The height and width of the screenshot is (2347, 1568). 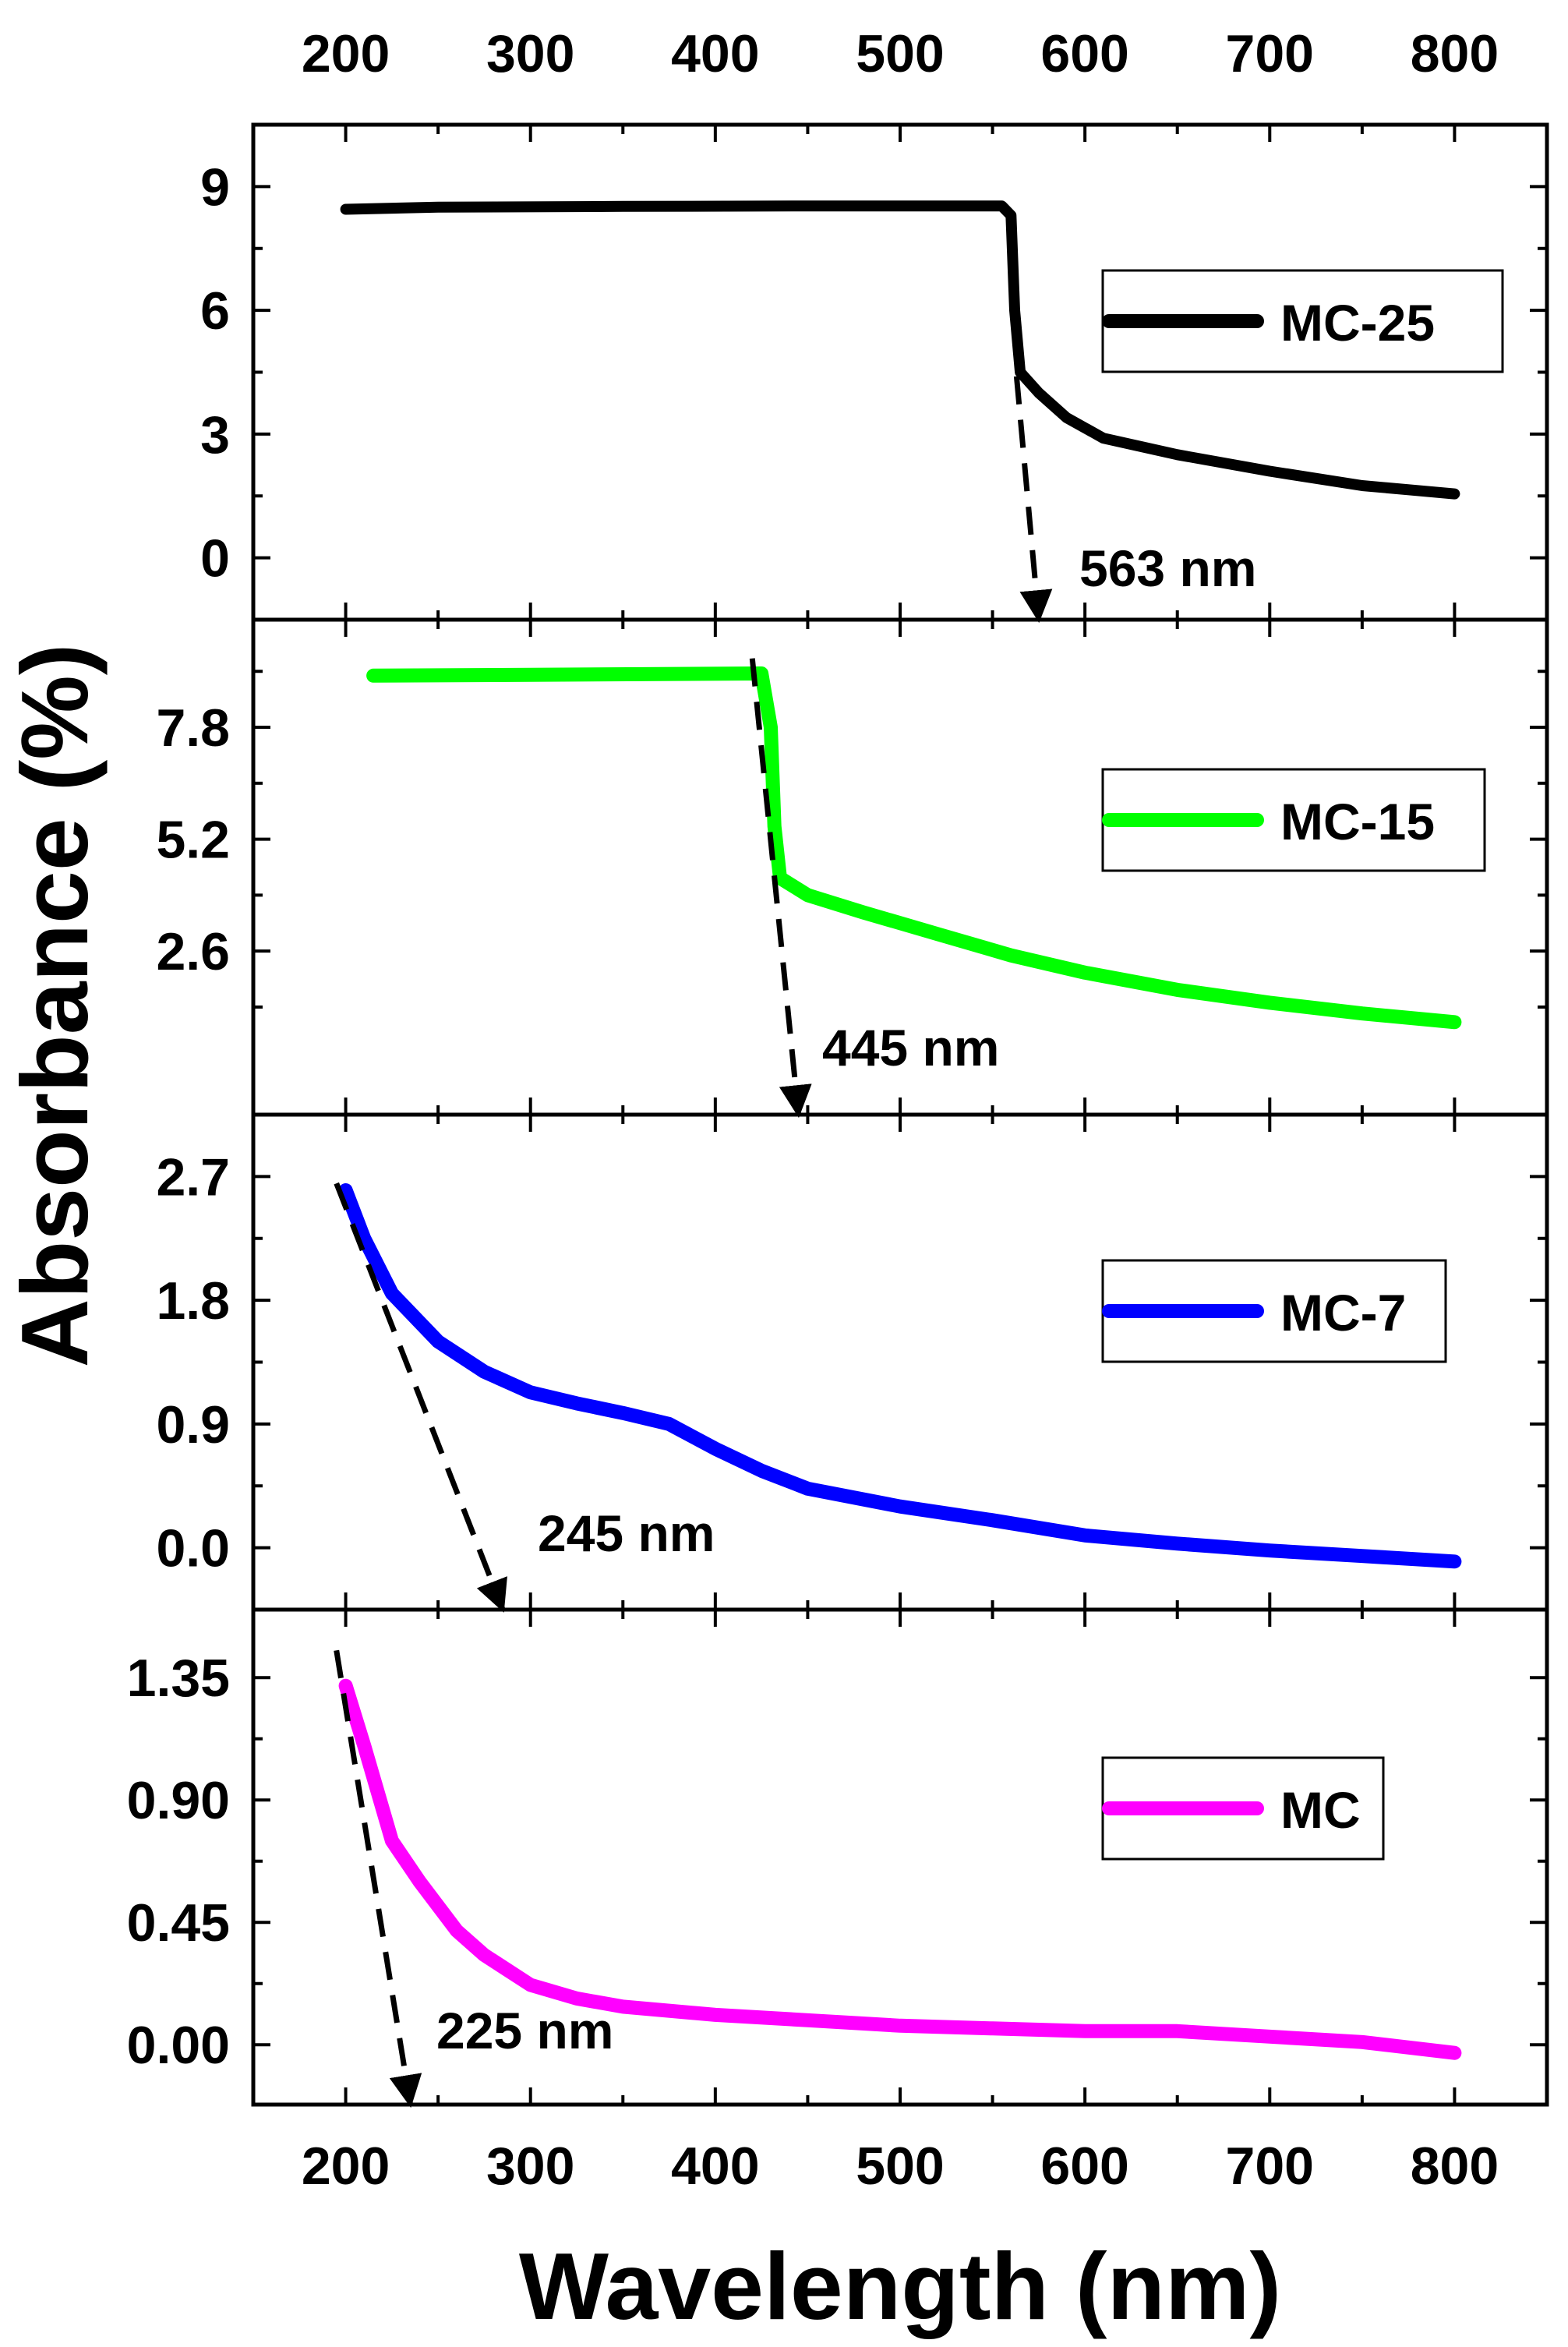 What do you see at coordinates (1167, 568) in the screenshot?
I see `annotation-label: 563 nm` at bounding box center [1167, 568].